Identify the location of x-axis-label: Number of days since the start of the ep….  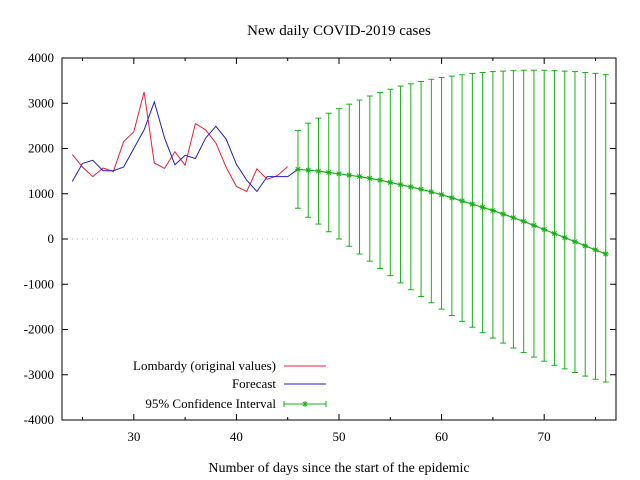
(338, 468).